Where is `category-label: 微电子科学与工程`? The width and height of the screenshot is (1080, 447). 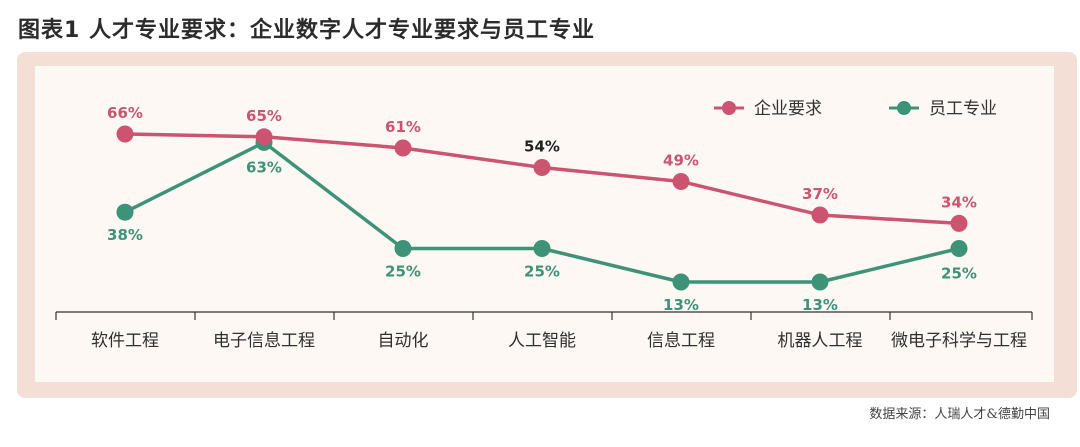 category-label: 微电子科学与工程 is located at coordinates (959, 341).